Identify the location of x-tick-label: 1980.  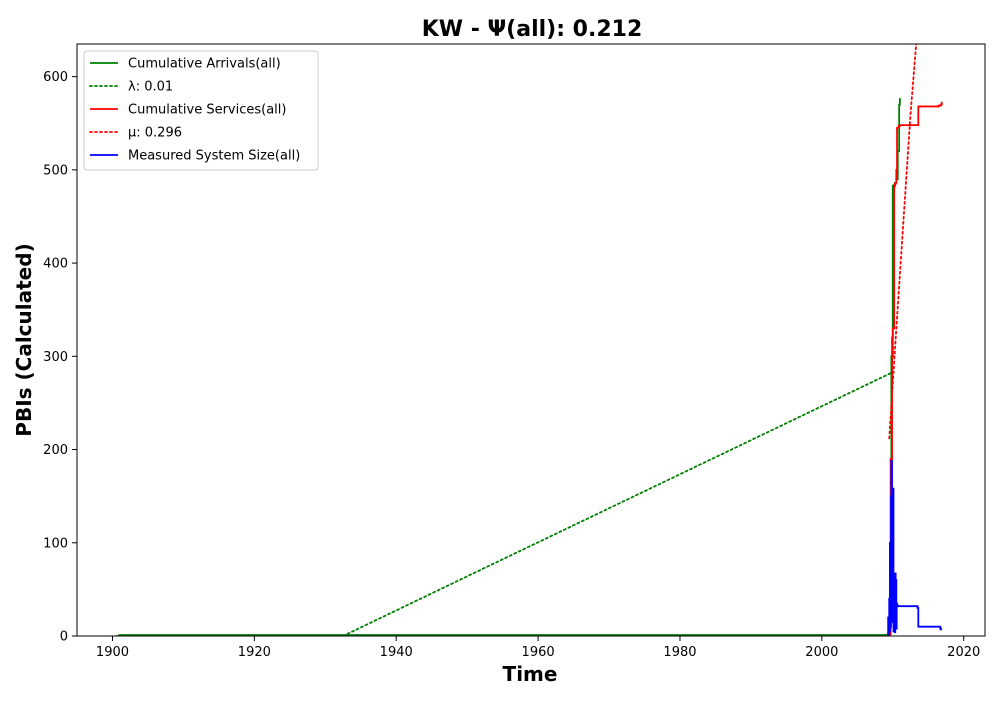
(679, 652).